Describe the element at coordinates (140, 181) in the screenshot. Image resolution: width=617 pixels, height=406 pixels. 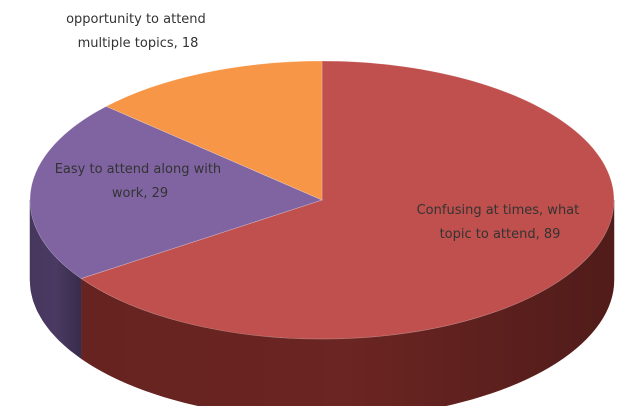
I see `slice-label-easy: Easy to attend along with work, 29` at that location.